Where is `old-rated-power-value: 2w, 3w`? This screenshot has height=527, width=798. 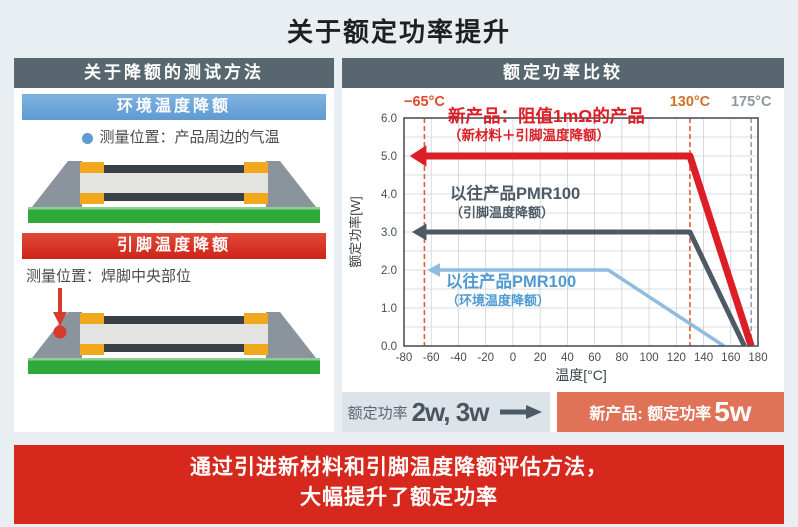
old-rated-power-value: 2w, 3w is located at coordinates (450, 411).